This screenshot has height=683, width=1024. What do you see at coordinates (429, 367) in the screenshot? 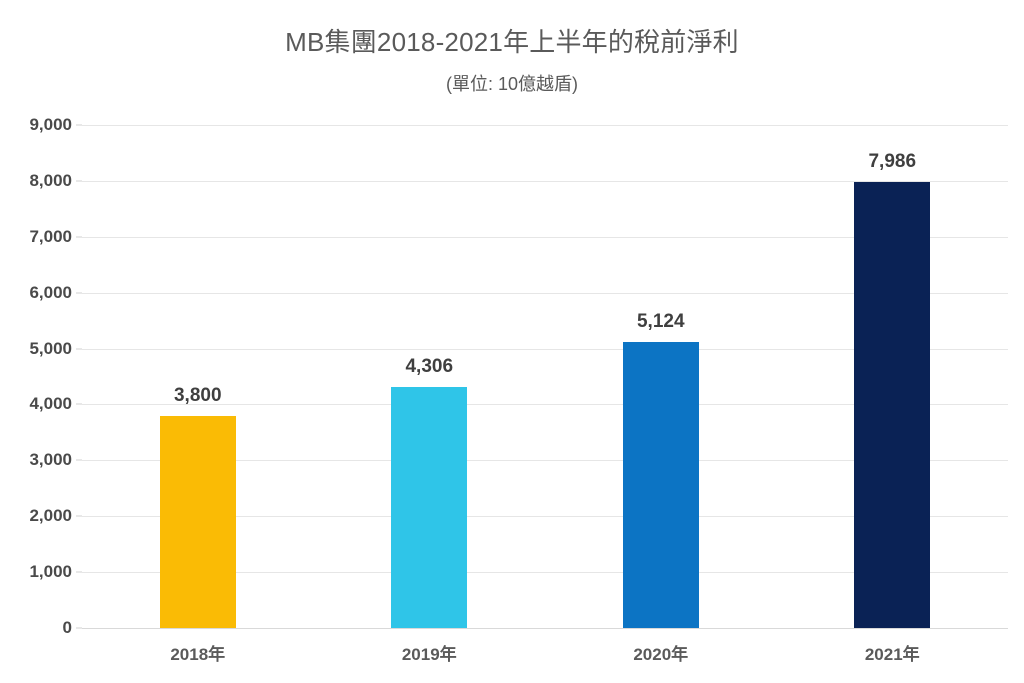
I see `bar-value-label: 4,306` at bounding box center [429, 367].